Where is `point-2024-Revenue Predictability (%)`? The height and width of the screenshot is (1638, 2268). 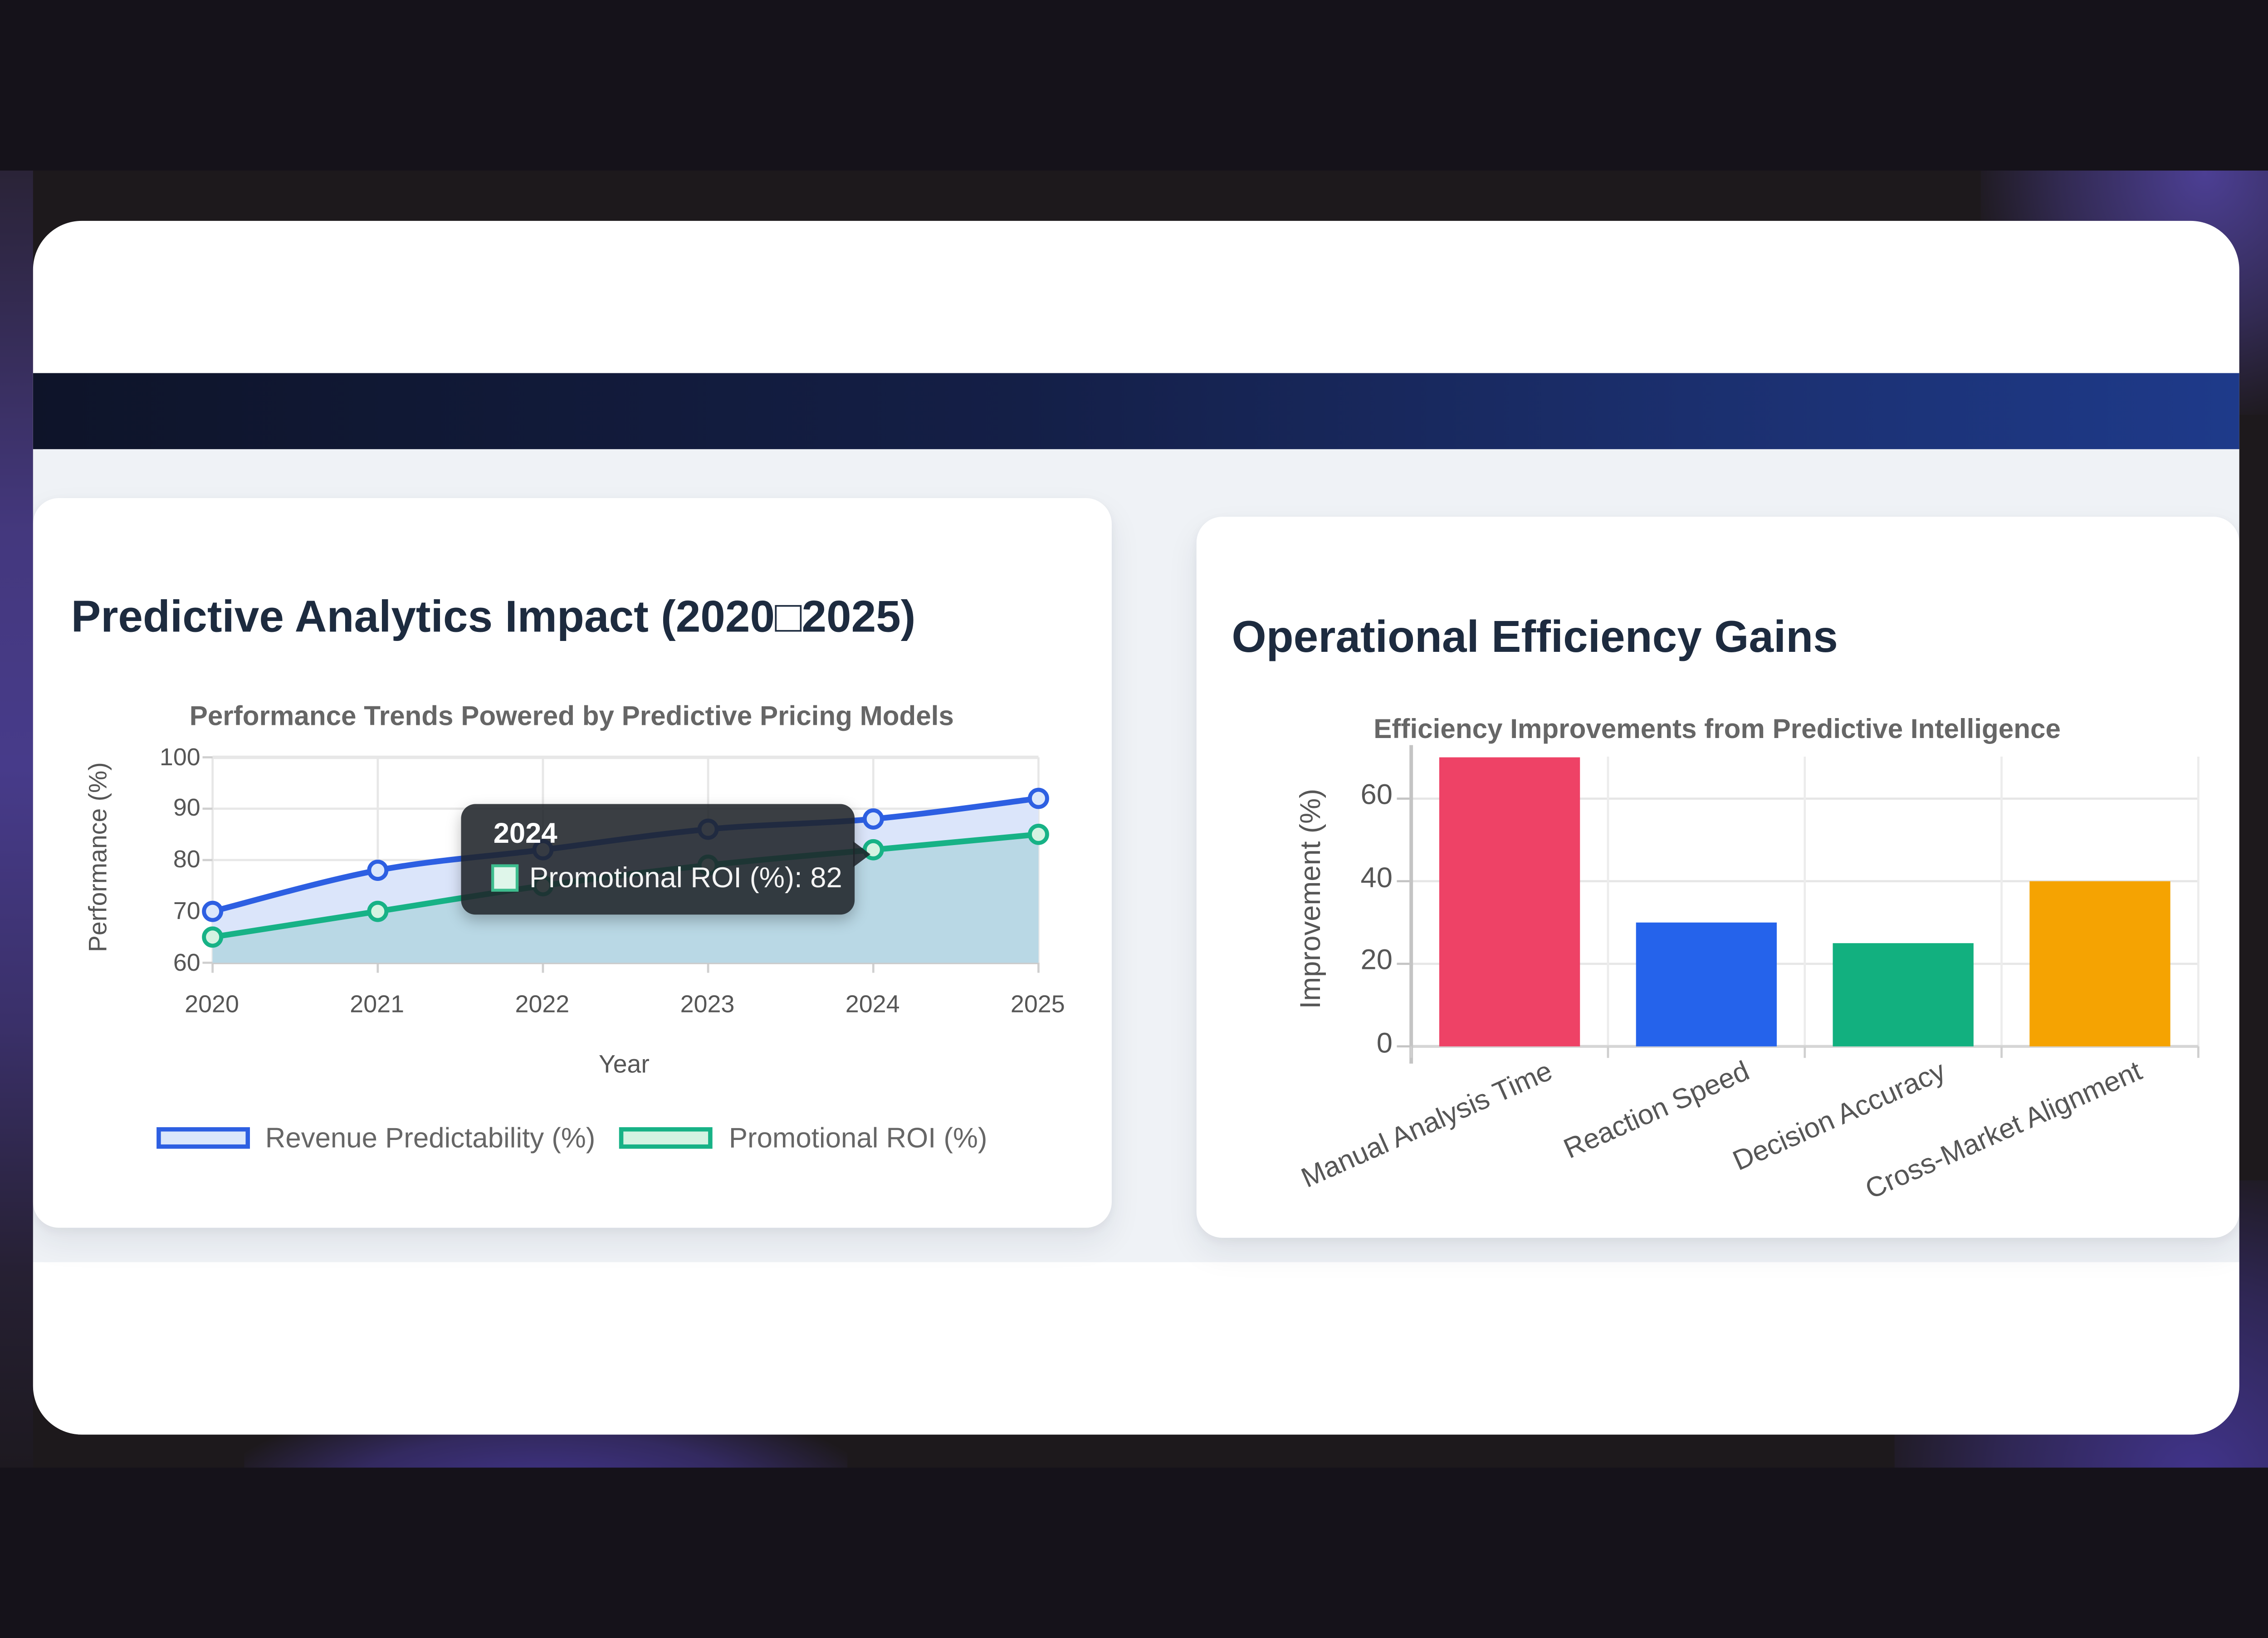
point-2024-Revenue Predictability (%) is located at coordinates (873, 818).